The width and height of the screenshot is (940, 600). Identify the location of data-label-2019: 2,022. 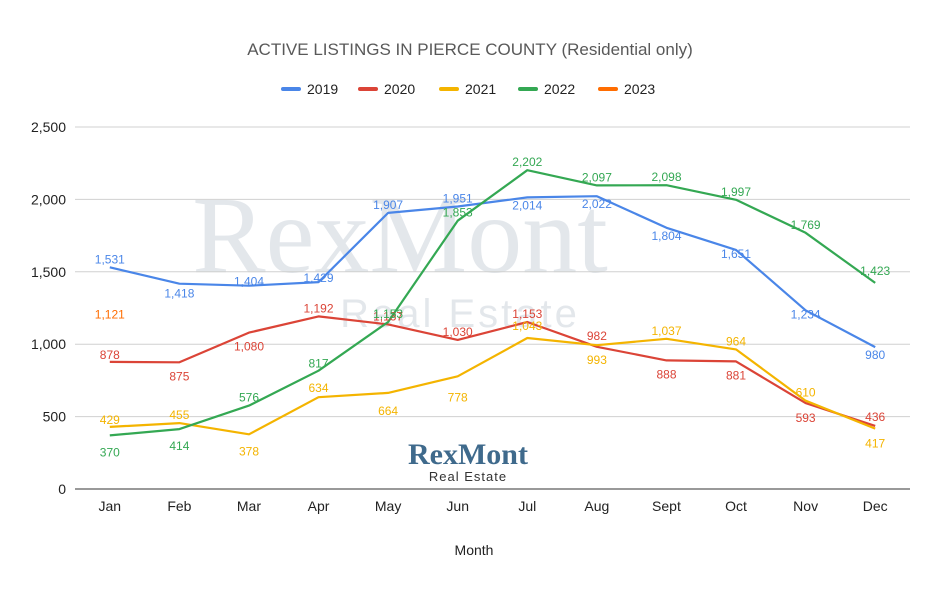
(597, 204).